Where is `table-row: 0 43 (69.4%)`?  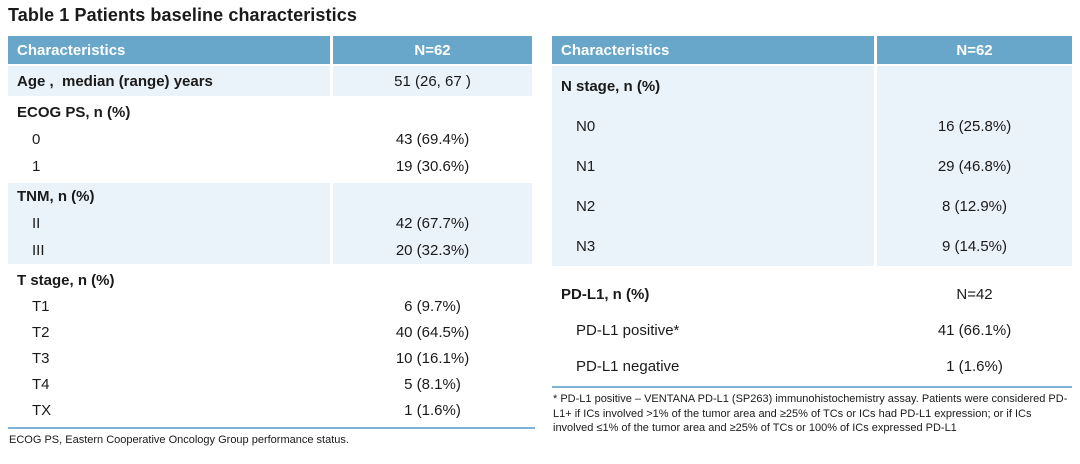
table-row: 0 43 (69.4%) is located at coordinates (270, 139).